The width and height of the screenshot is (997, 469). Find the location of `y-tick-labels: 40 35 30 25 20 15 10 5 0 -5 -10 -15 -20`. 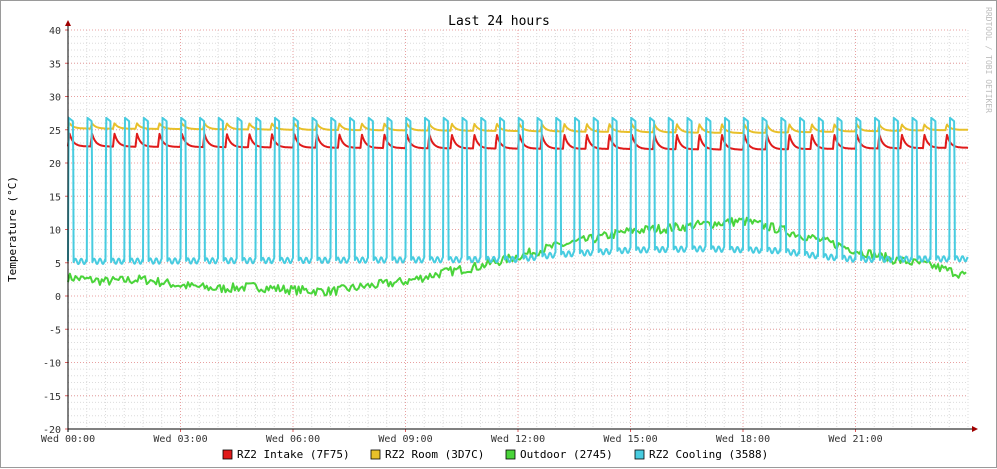

y-tick-labels: 40 35 30 25 20 15 10 5 0 -5 -10 -15 -20 is located at coordinates (52, 231).